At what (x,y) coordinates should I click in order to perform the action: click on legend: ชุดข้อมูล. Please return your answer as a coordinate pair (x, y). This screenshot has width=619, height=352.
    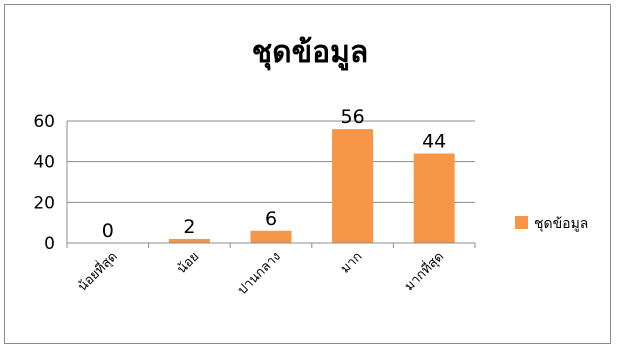
    Looking at the image, I should click on (551, 224).